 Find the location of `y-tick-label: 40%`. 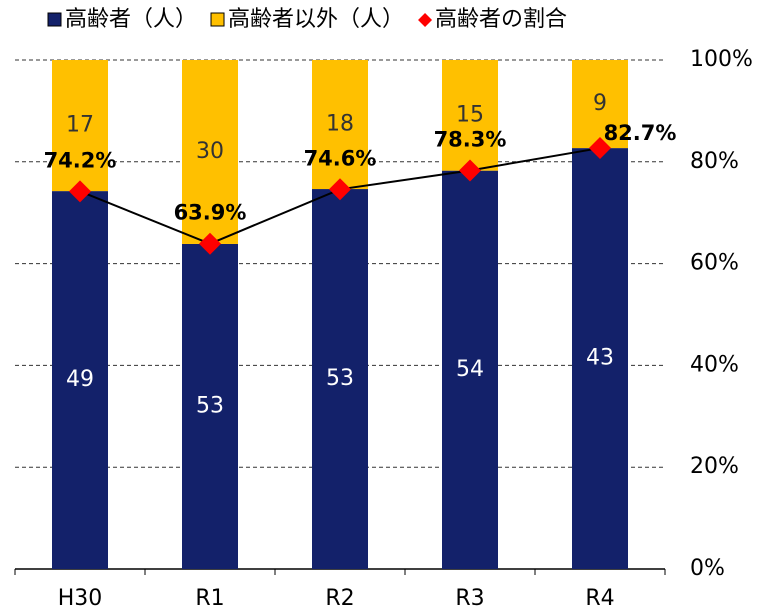

y-tick-label: 40% is located at coordinates (714, 364).